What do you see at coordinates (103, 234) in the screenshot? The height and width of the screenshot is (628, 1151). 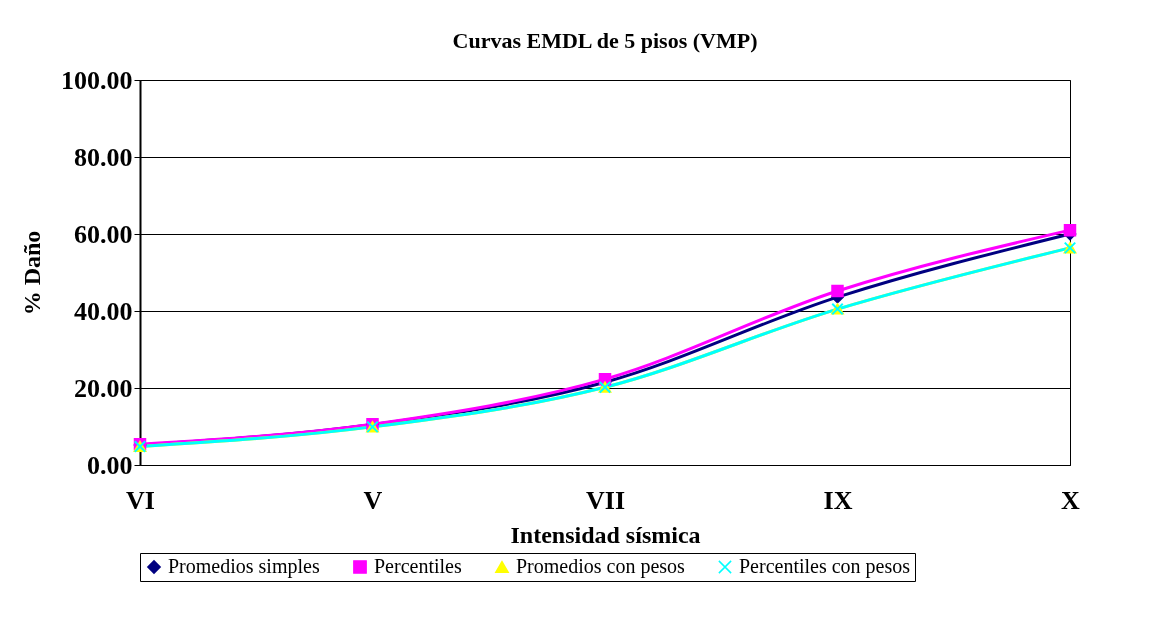 I see `y-tick-label: 60.00` at bounding box center [103, 234].